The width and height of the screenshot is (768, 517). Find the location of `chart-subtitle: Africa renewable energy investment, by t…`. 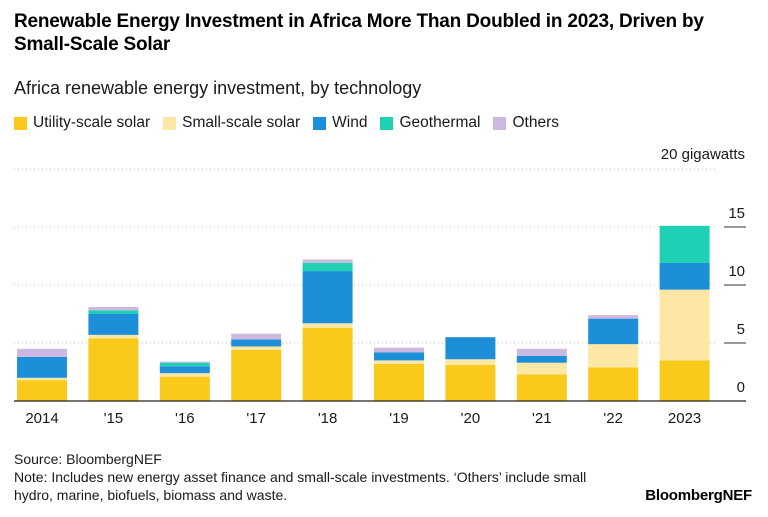

chart-subtitle: Africa renewable energy investment, by t… is located at coordinates (218, 88).